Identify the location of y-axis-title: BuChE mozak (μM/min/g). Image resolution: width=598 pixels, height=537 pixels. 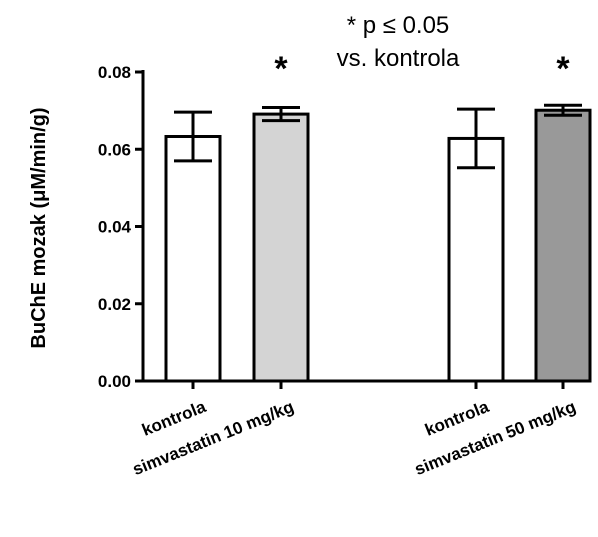
(39, 227).